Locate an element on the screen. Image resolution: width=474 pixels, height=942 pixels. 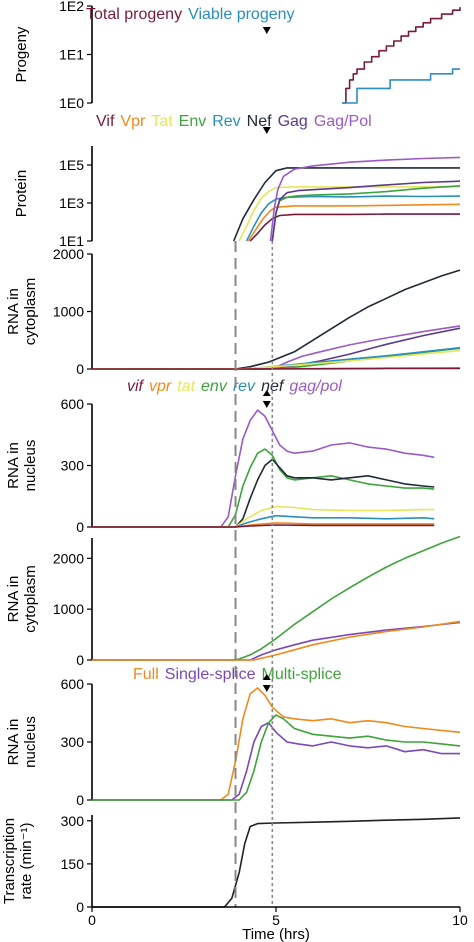
legend: Vif Vpr Tat Env Rev Nef Gag Gag/Pol is located at coordinates (234, 121).